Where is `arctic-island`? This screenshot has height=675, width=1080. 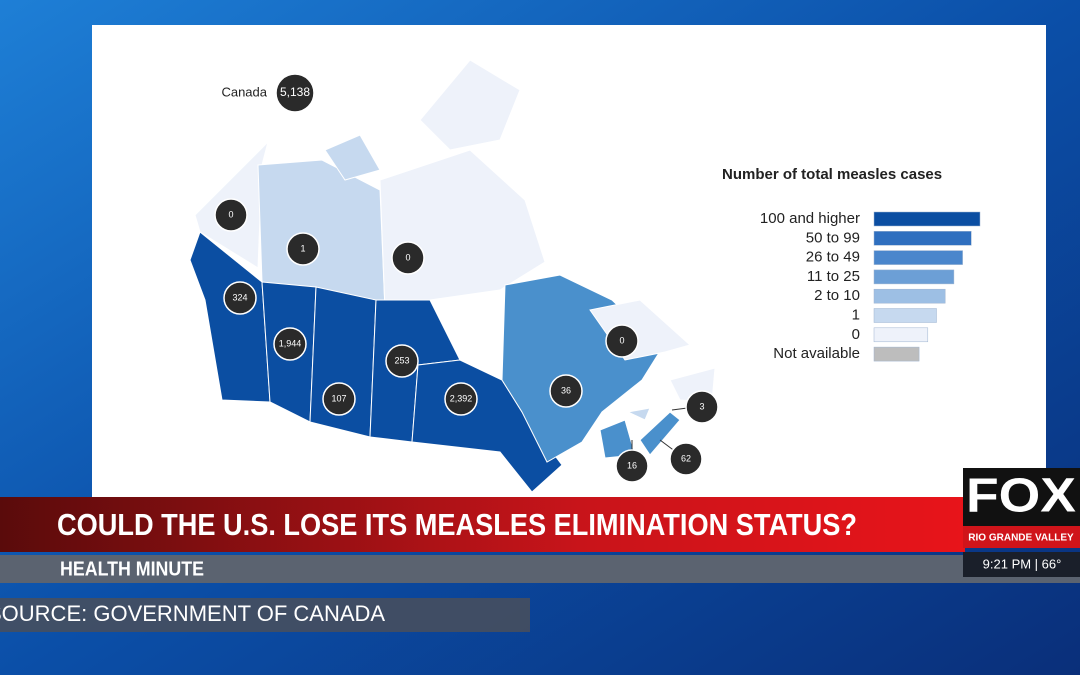
arctic-island is located at coordinates (352, 157).